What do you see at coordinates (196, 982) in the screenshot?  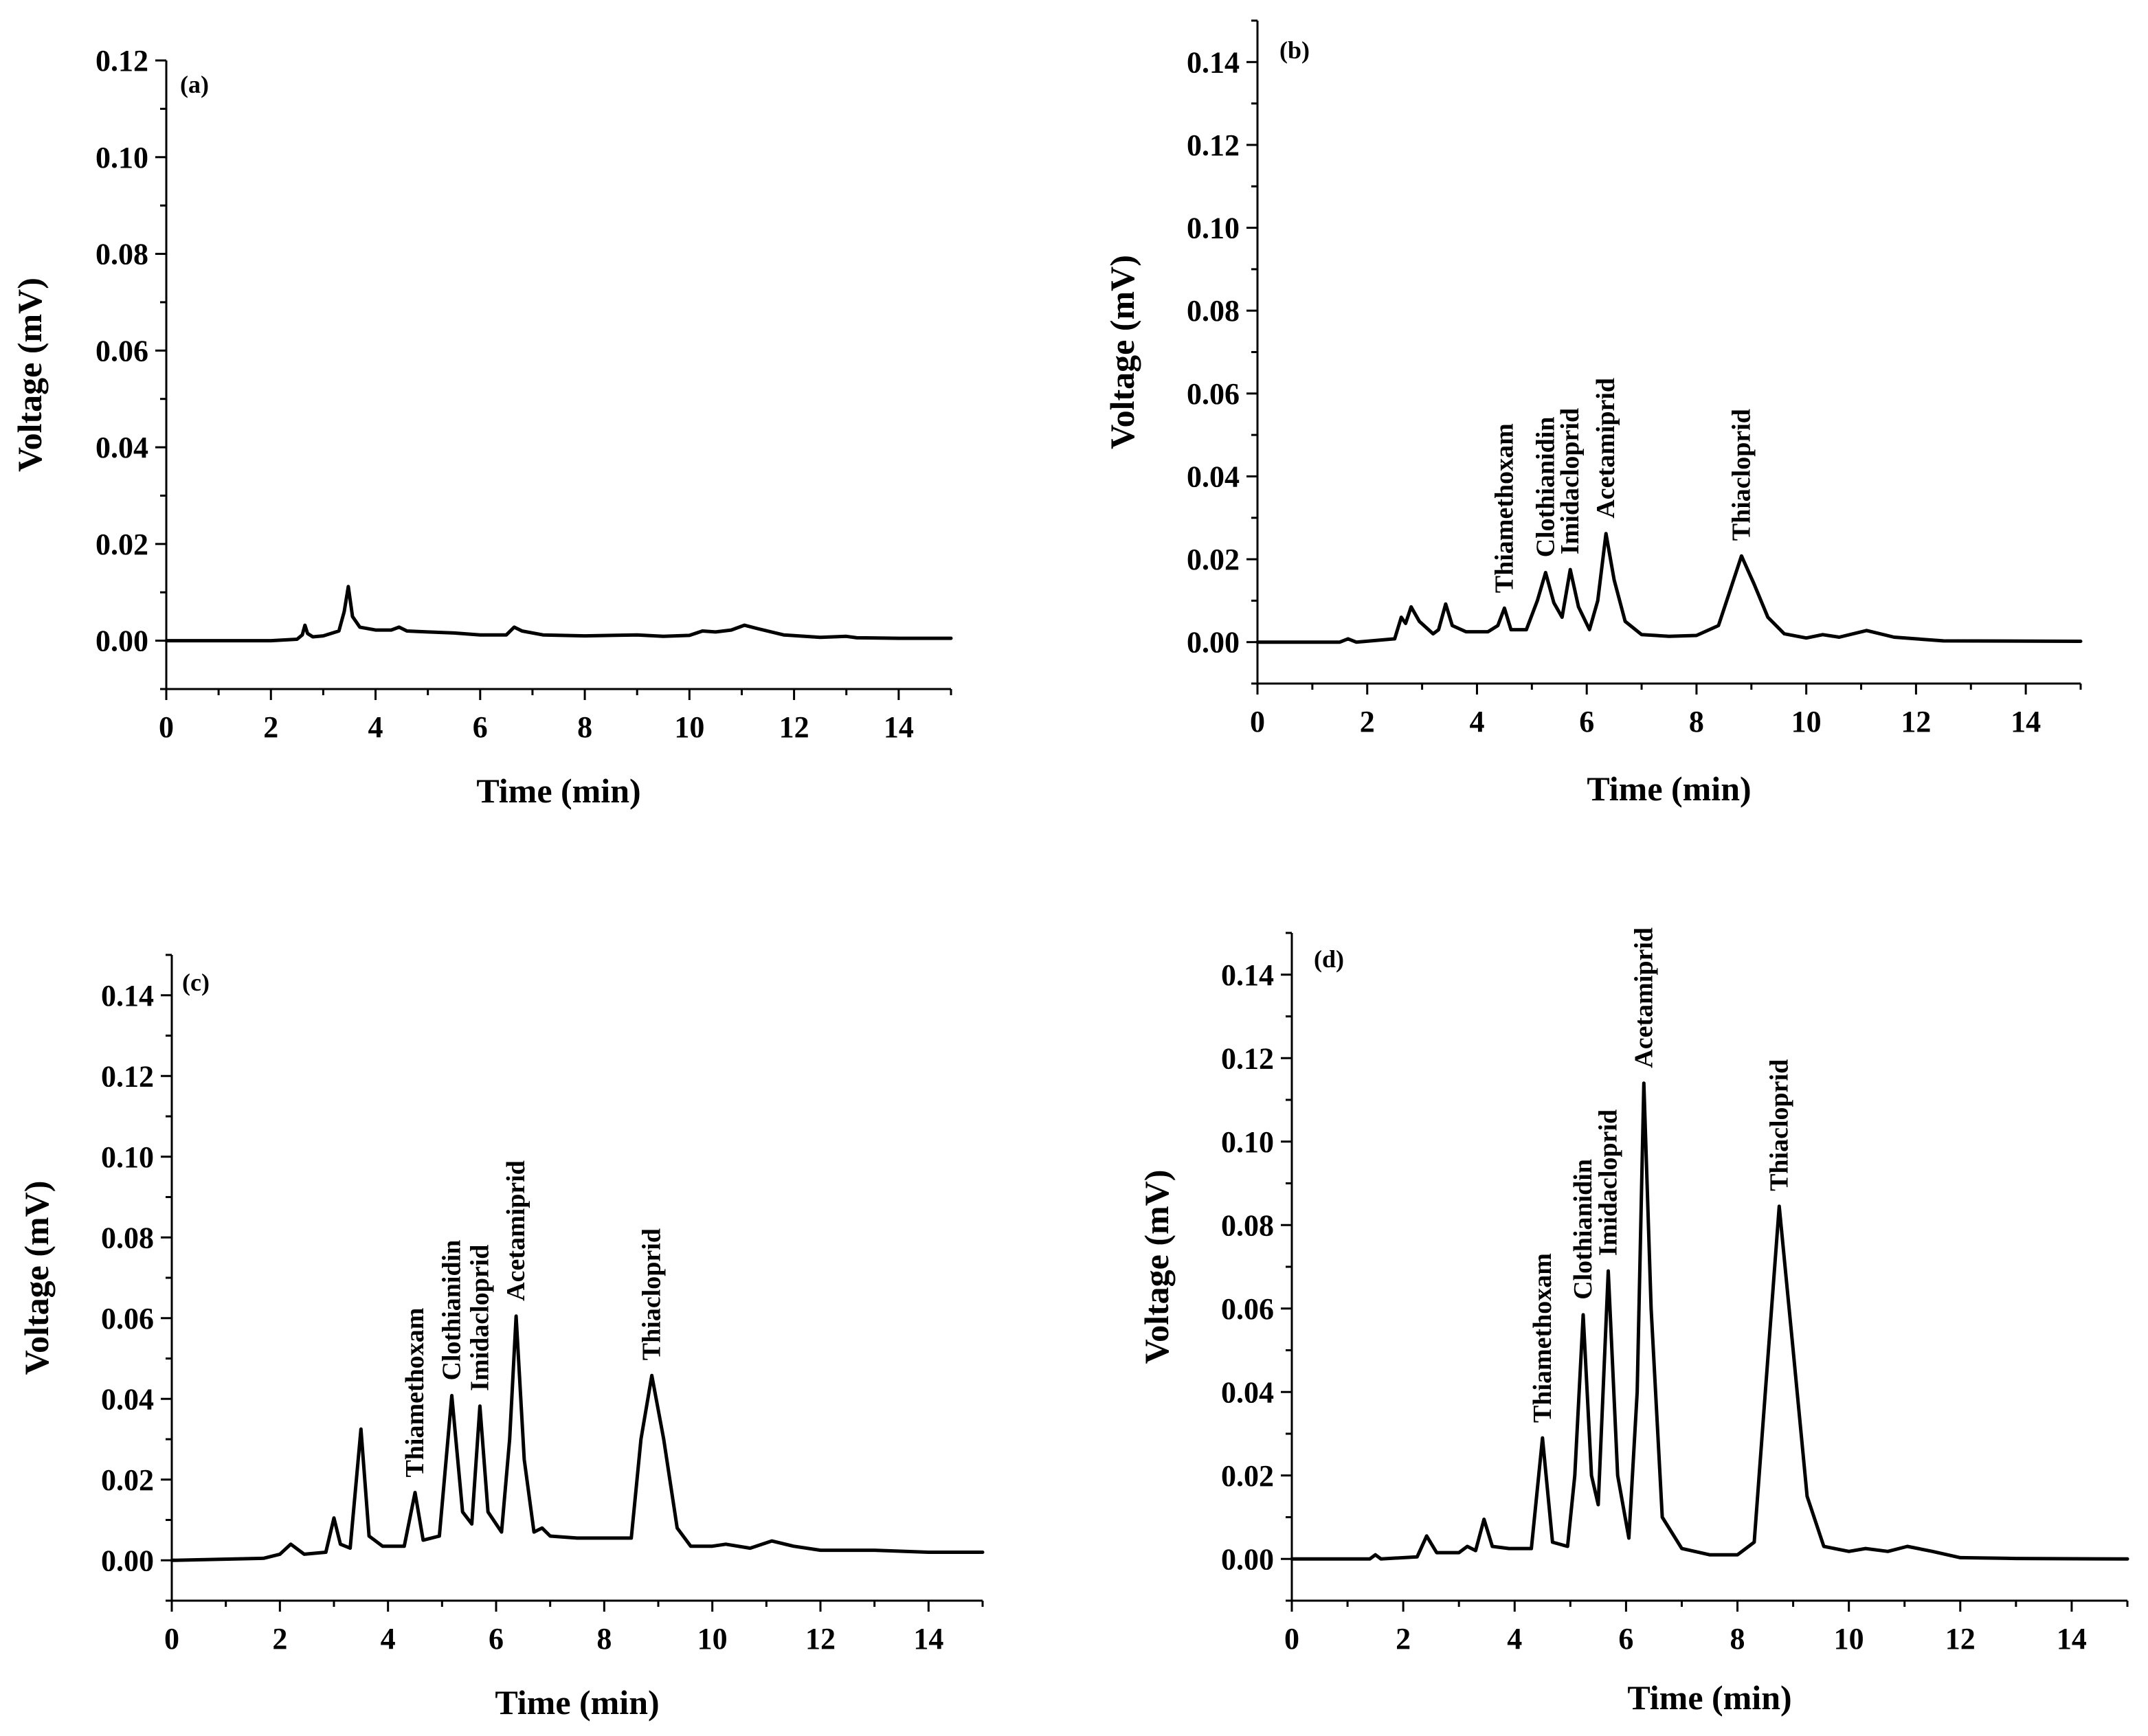 I see `panel-label: (c)` at bounding box center [196, 982].